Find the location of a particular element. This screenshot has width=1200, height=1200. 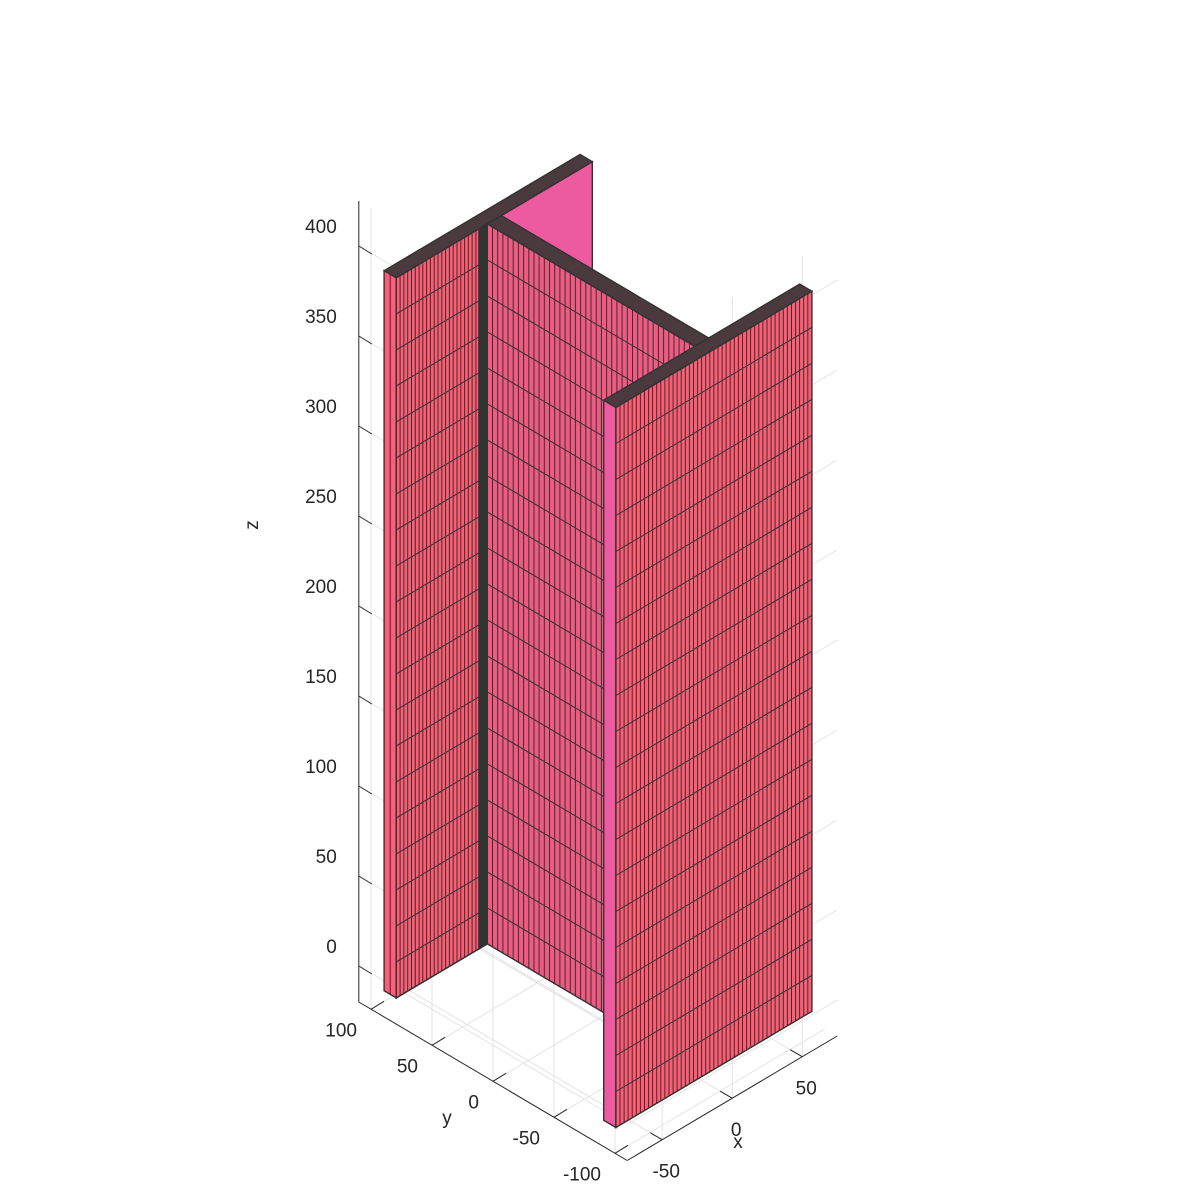

x-axis-label: x is located at coordinates (738, 1142).